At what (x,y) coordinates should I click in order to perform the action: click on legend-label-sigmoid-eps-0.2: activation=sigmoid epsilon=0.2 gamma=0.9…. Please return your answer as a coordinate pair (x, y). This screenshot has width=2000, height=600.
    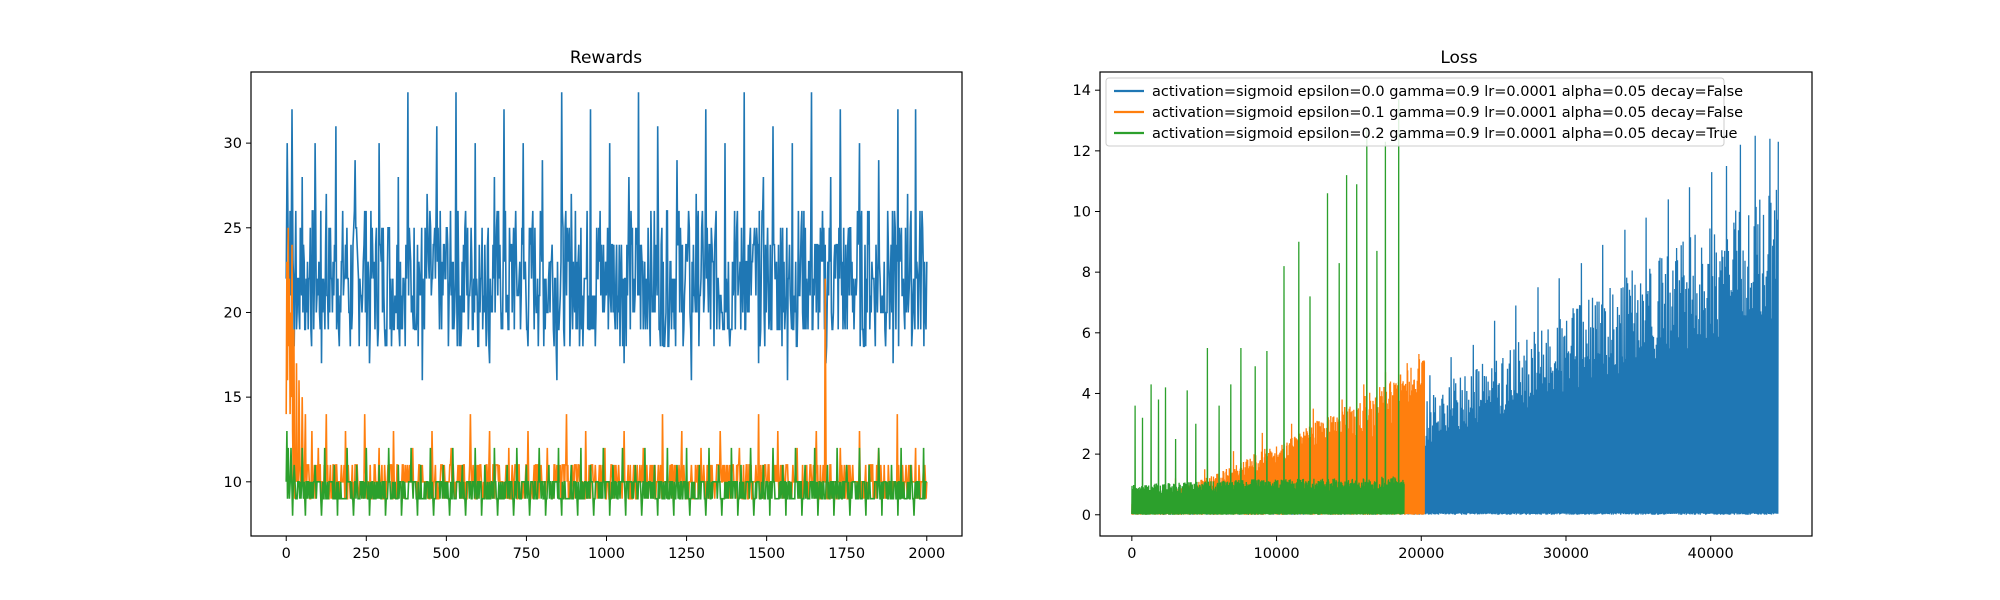
    Looking at the image, I should click on (1445, 134).